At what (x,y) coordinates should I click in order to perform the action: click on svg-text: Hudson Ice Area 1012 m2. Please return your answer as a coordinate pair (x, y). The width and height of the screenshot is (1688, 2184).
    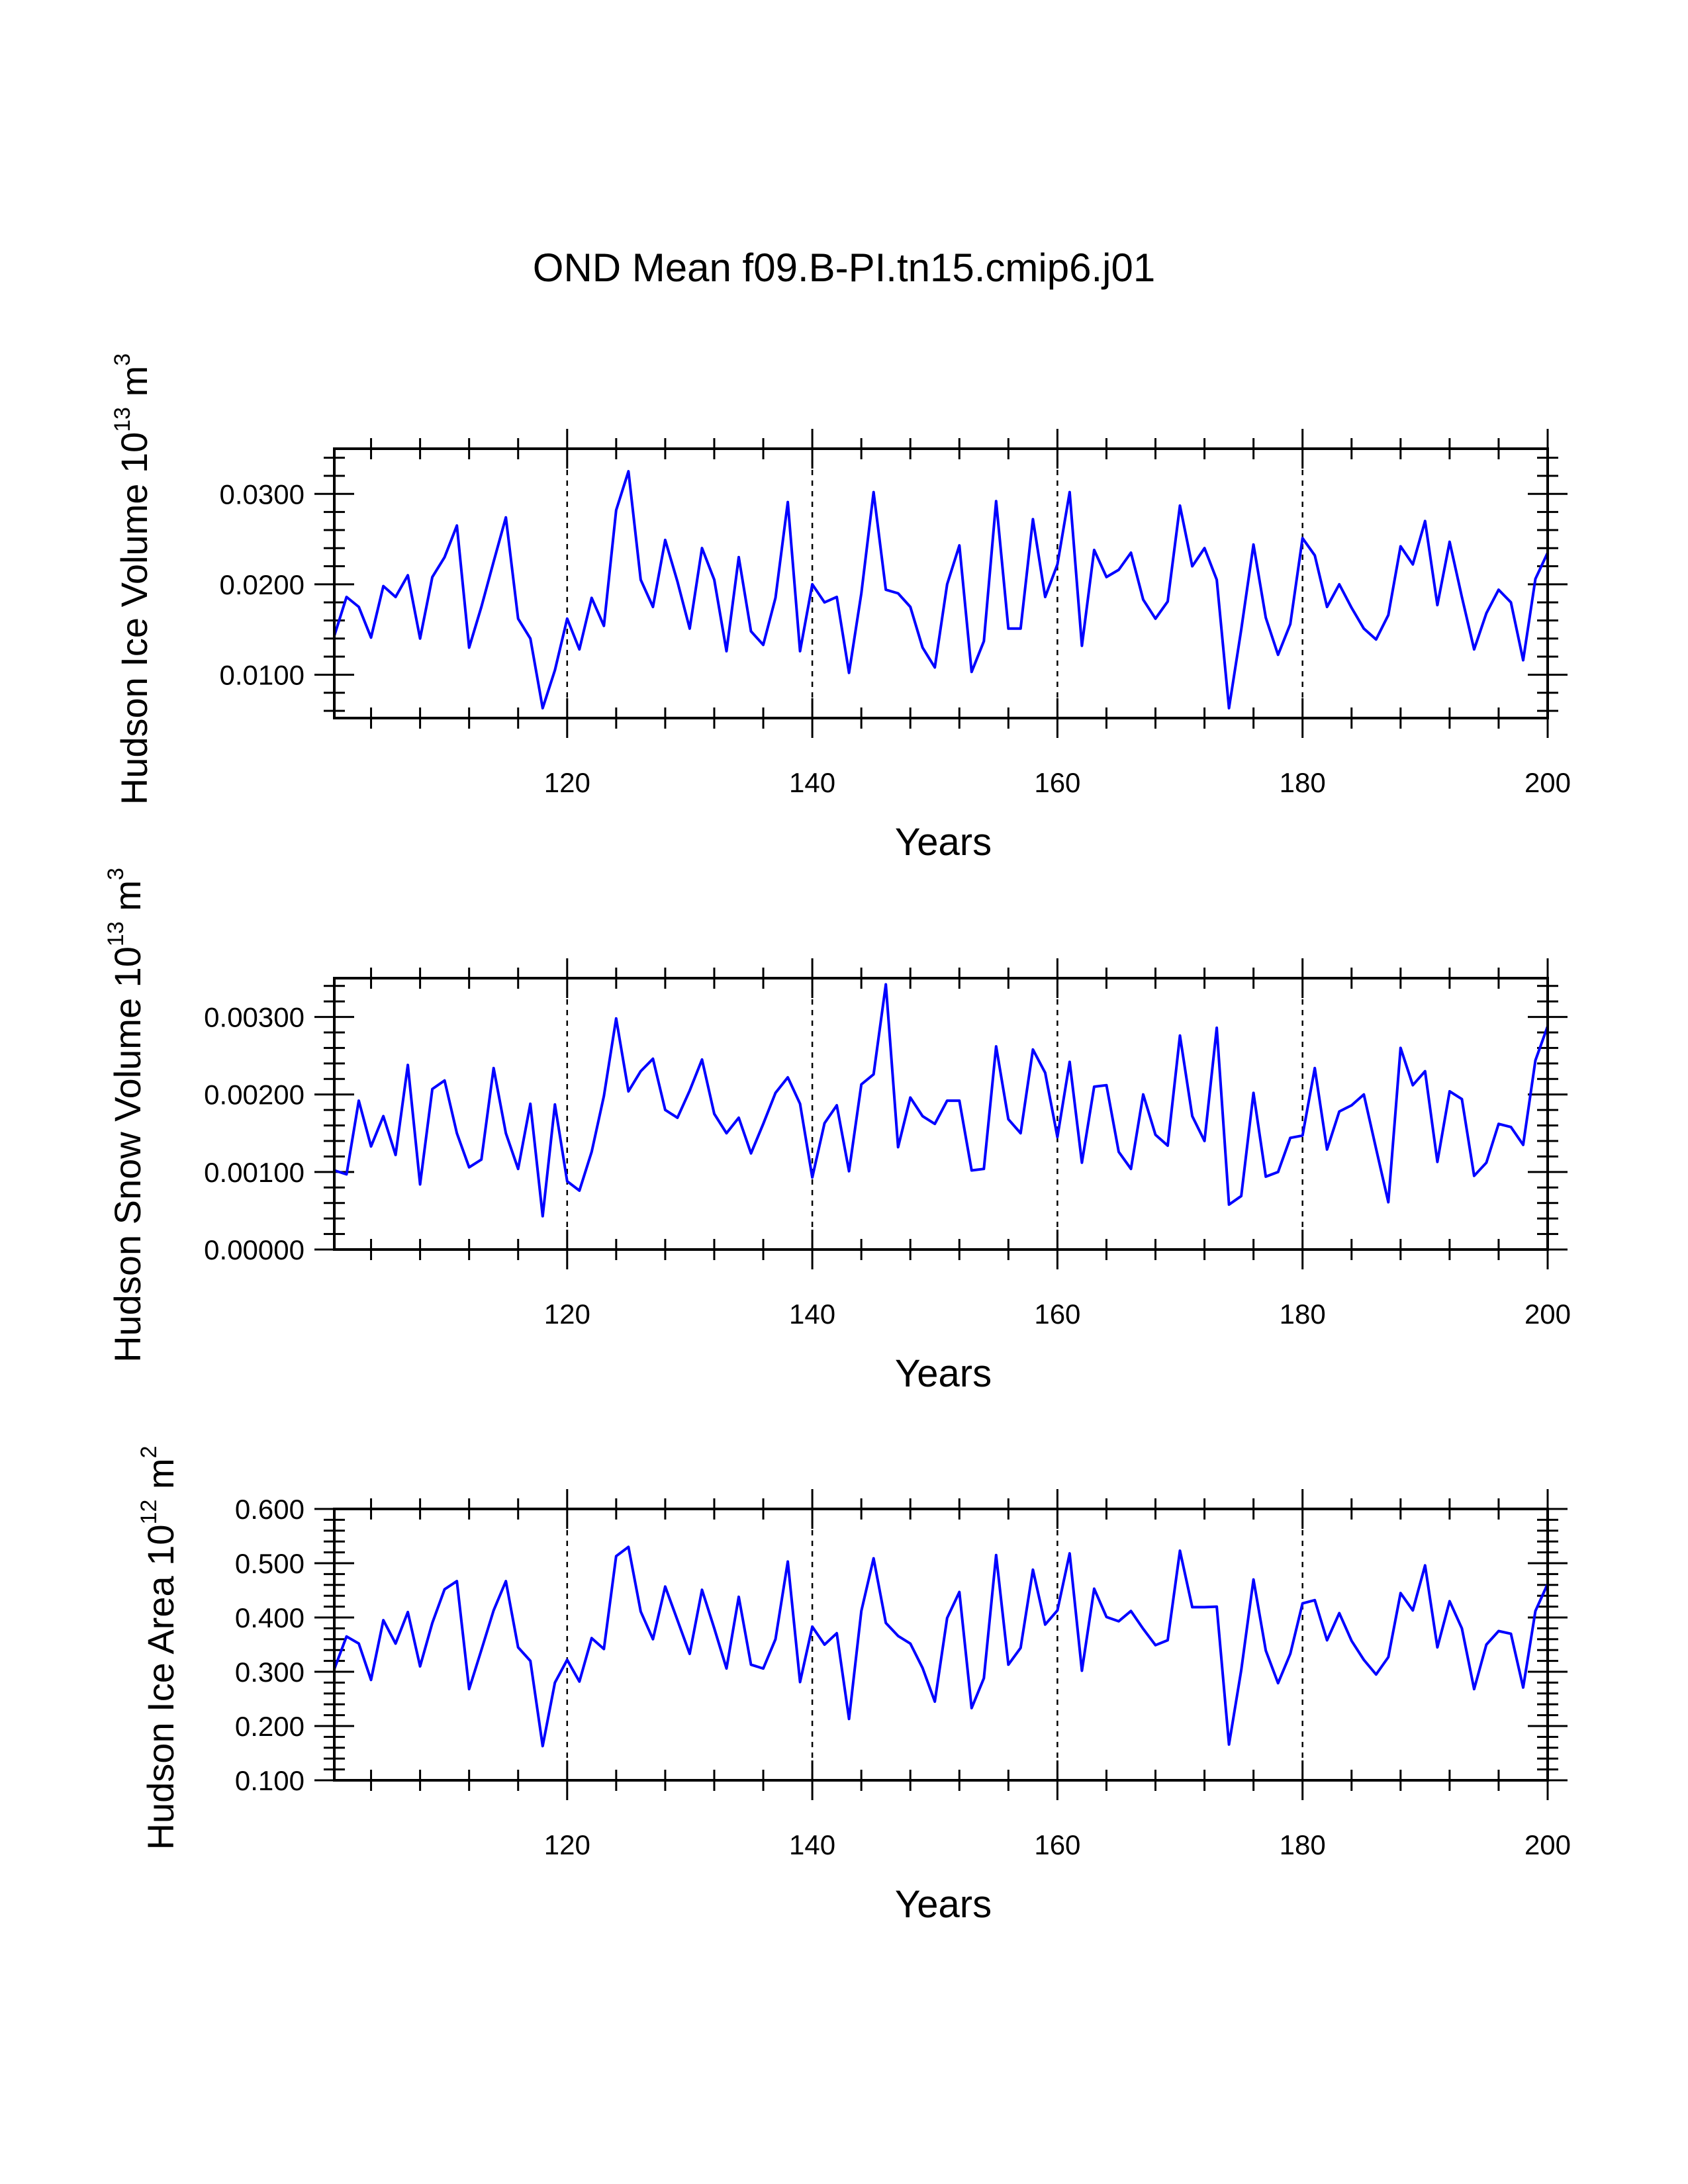
    Looking at the image, I should click on (158, 1648).